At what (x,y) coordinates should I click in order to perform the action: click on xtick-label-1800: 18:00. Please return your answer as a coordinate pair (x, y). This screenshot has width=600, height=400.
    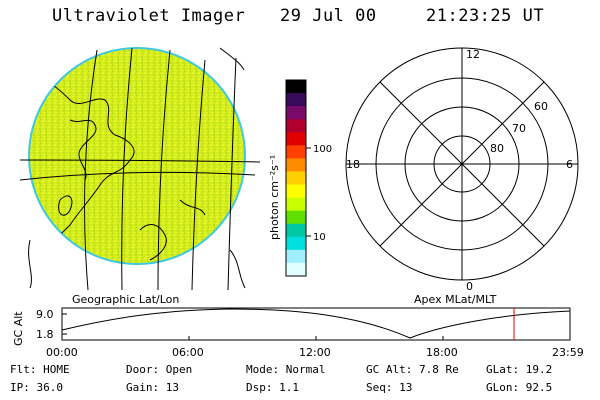
    Looking at the image, I should click on (442, 352).